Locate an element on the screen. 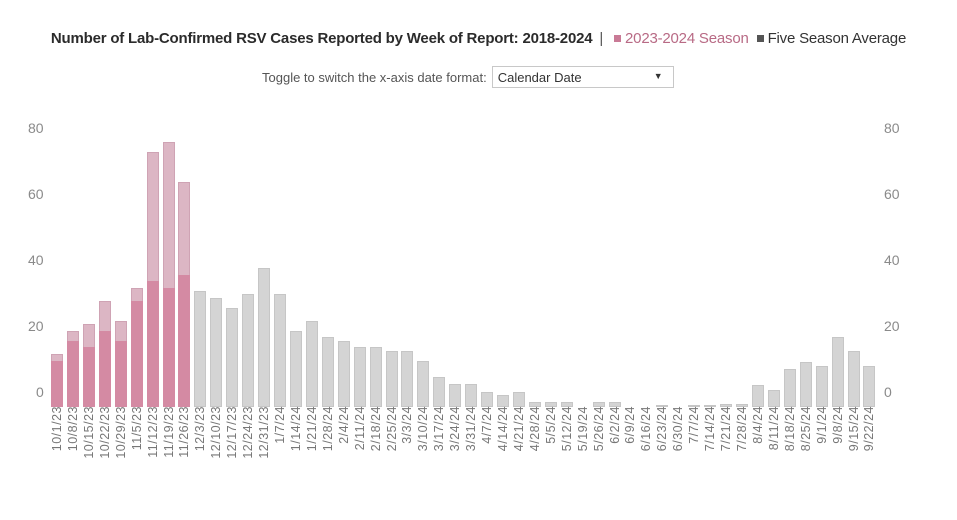 The width and height of the screenshot is (957, 520). x-axis-tick: 5/5/24 is located at coordinates (550, 425).